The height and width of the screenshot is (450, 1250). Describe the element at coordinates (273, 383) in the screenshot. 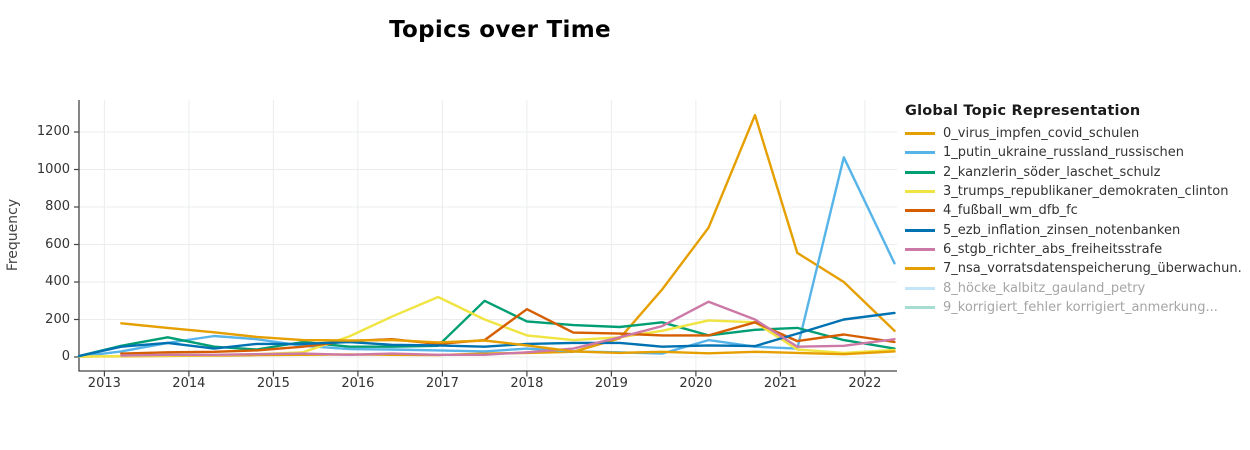

I see `x-tick-label: 2015` at that location.